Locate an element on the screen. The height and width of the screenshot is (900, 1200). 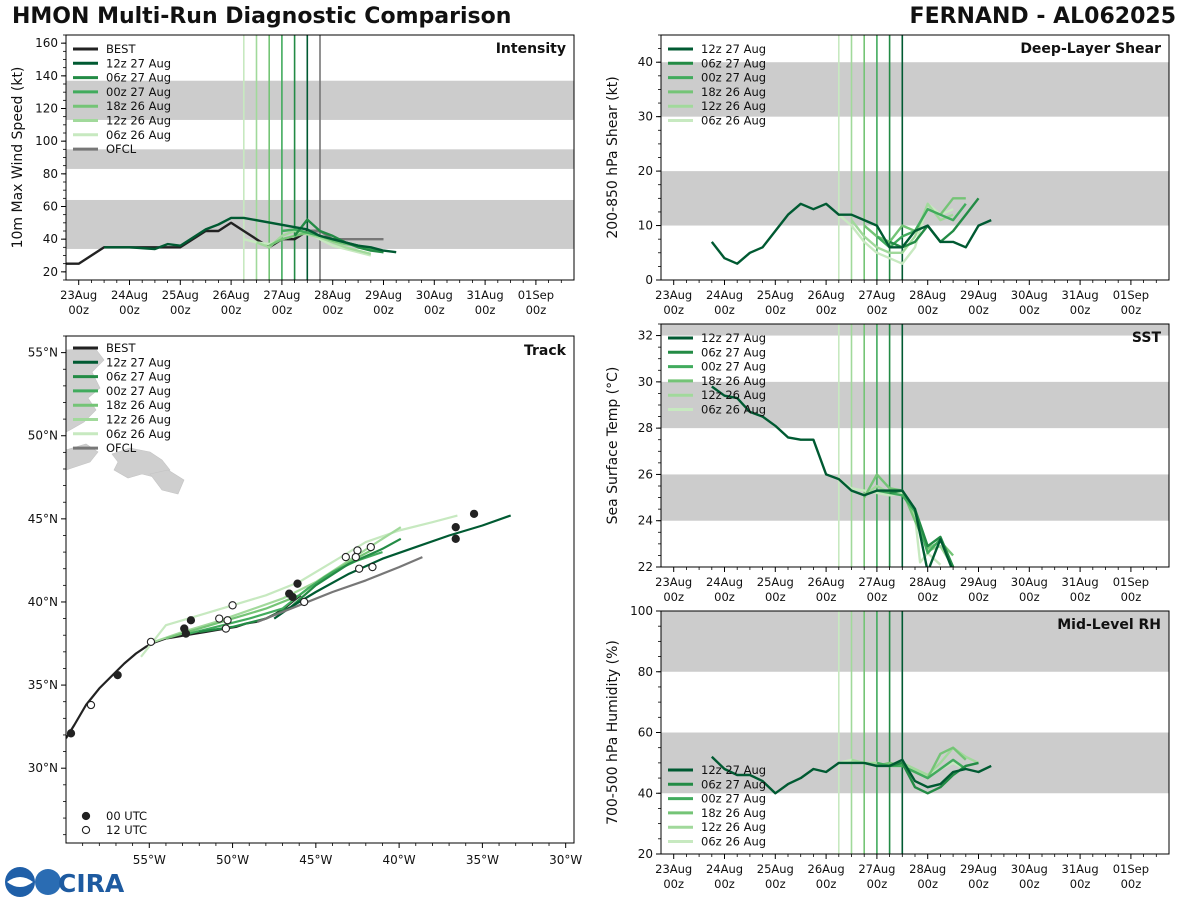
intensity-series-run_12z27 is located at coordinates (250, 235).